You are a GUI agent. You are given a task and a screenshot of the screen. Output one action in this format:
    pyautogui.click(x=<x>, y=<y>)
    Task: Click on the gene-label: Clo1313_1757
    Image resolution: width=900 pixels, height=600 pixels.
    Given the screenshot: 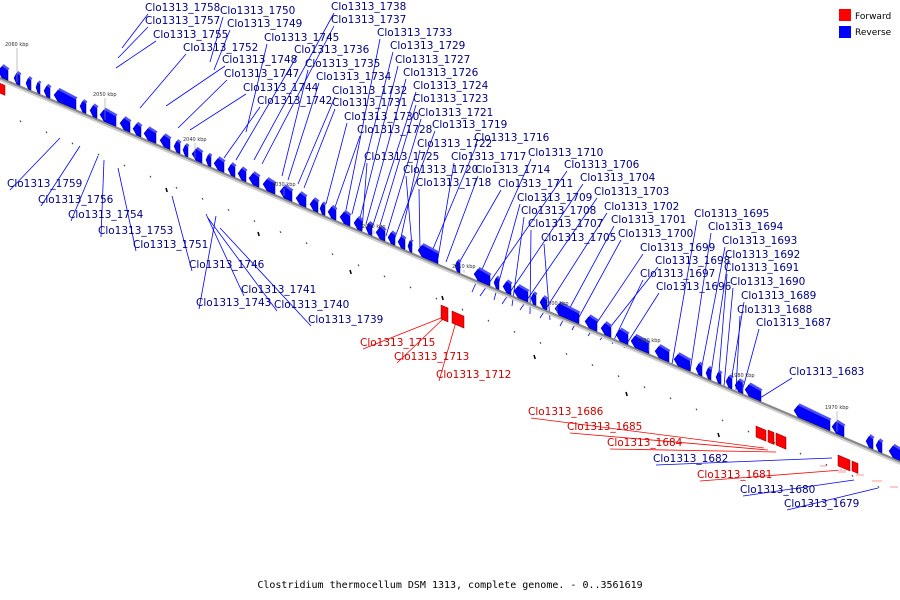 What is the action you would take?
    pyautogui.click(x=182, y=21)
    